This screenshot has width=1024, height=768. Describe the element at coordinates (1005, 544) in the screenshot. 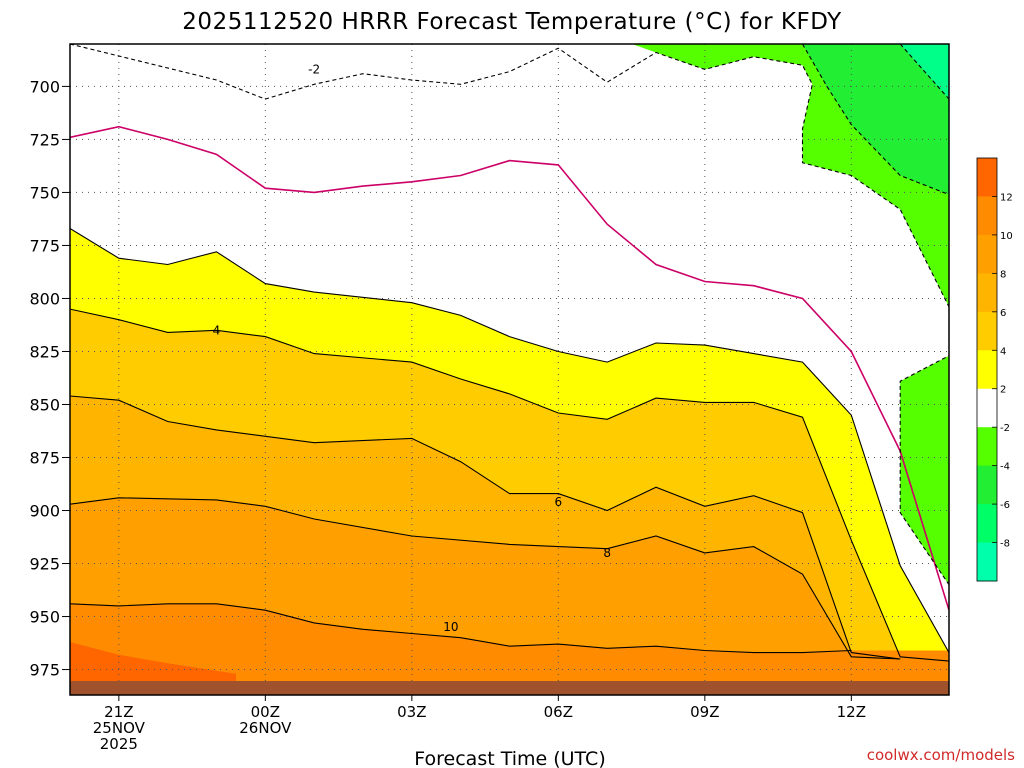

I see `colorbar-label: -8` at that location.